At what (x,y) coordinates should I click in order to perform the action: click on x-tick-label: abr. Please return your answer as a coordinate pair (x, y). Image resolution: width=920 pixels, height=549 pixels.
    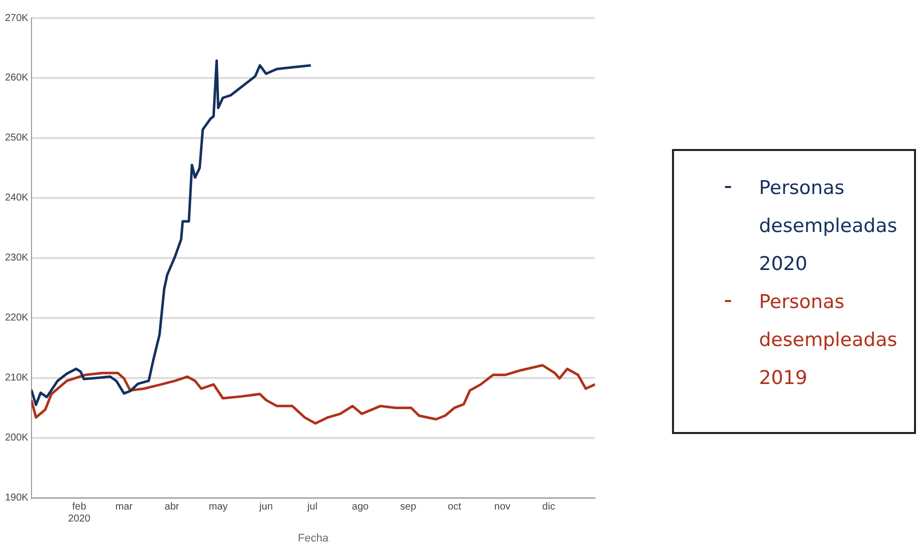
    Looking at the image, I should click on (172, 507).